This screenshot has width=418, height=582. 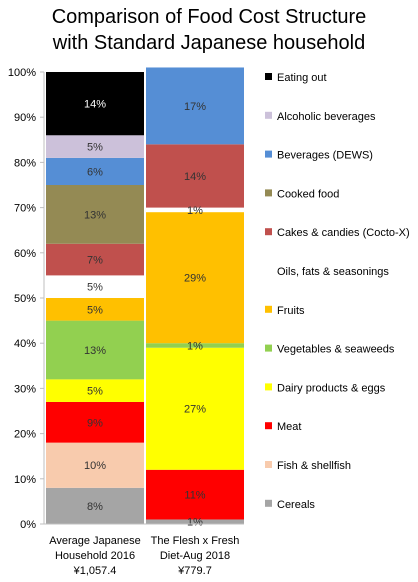 What do you see at coordinates (308, 194) in the screenshot?
I see `legend-label: Cooked food` at bounding box center [308, 194].